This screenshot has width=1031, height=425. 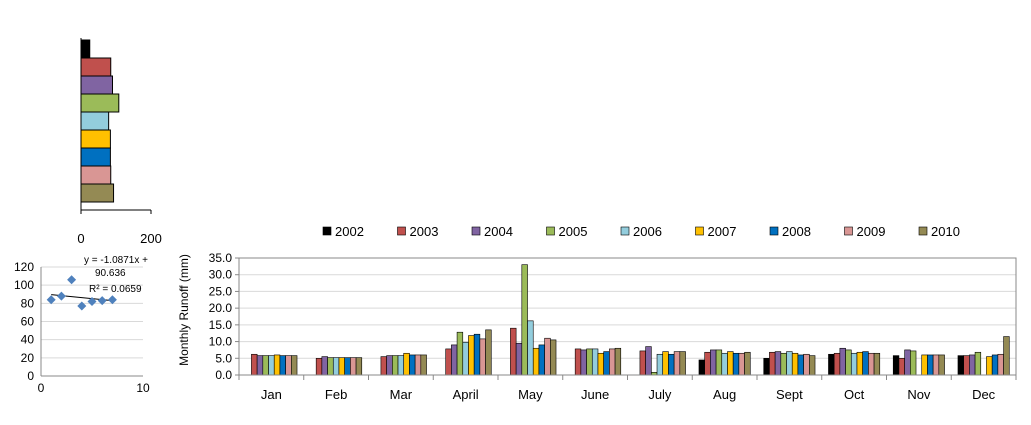 I want to click on x-tick-label: May, so click(x=530, y=394).